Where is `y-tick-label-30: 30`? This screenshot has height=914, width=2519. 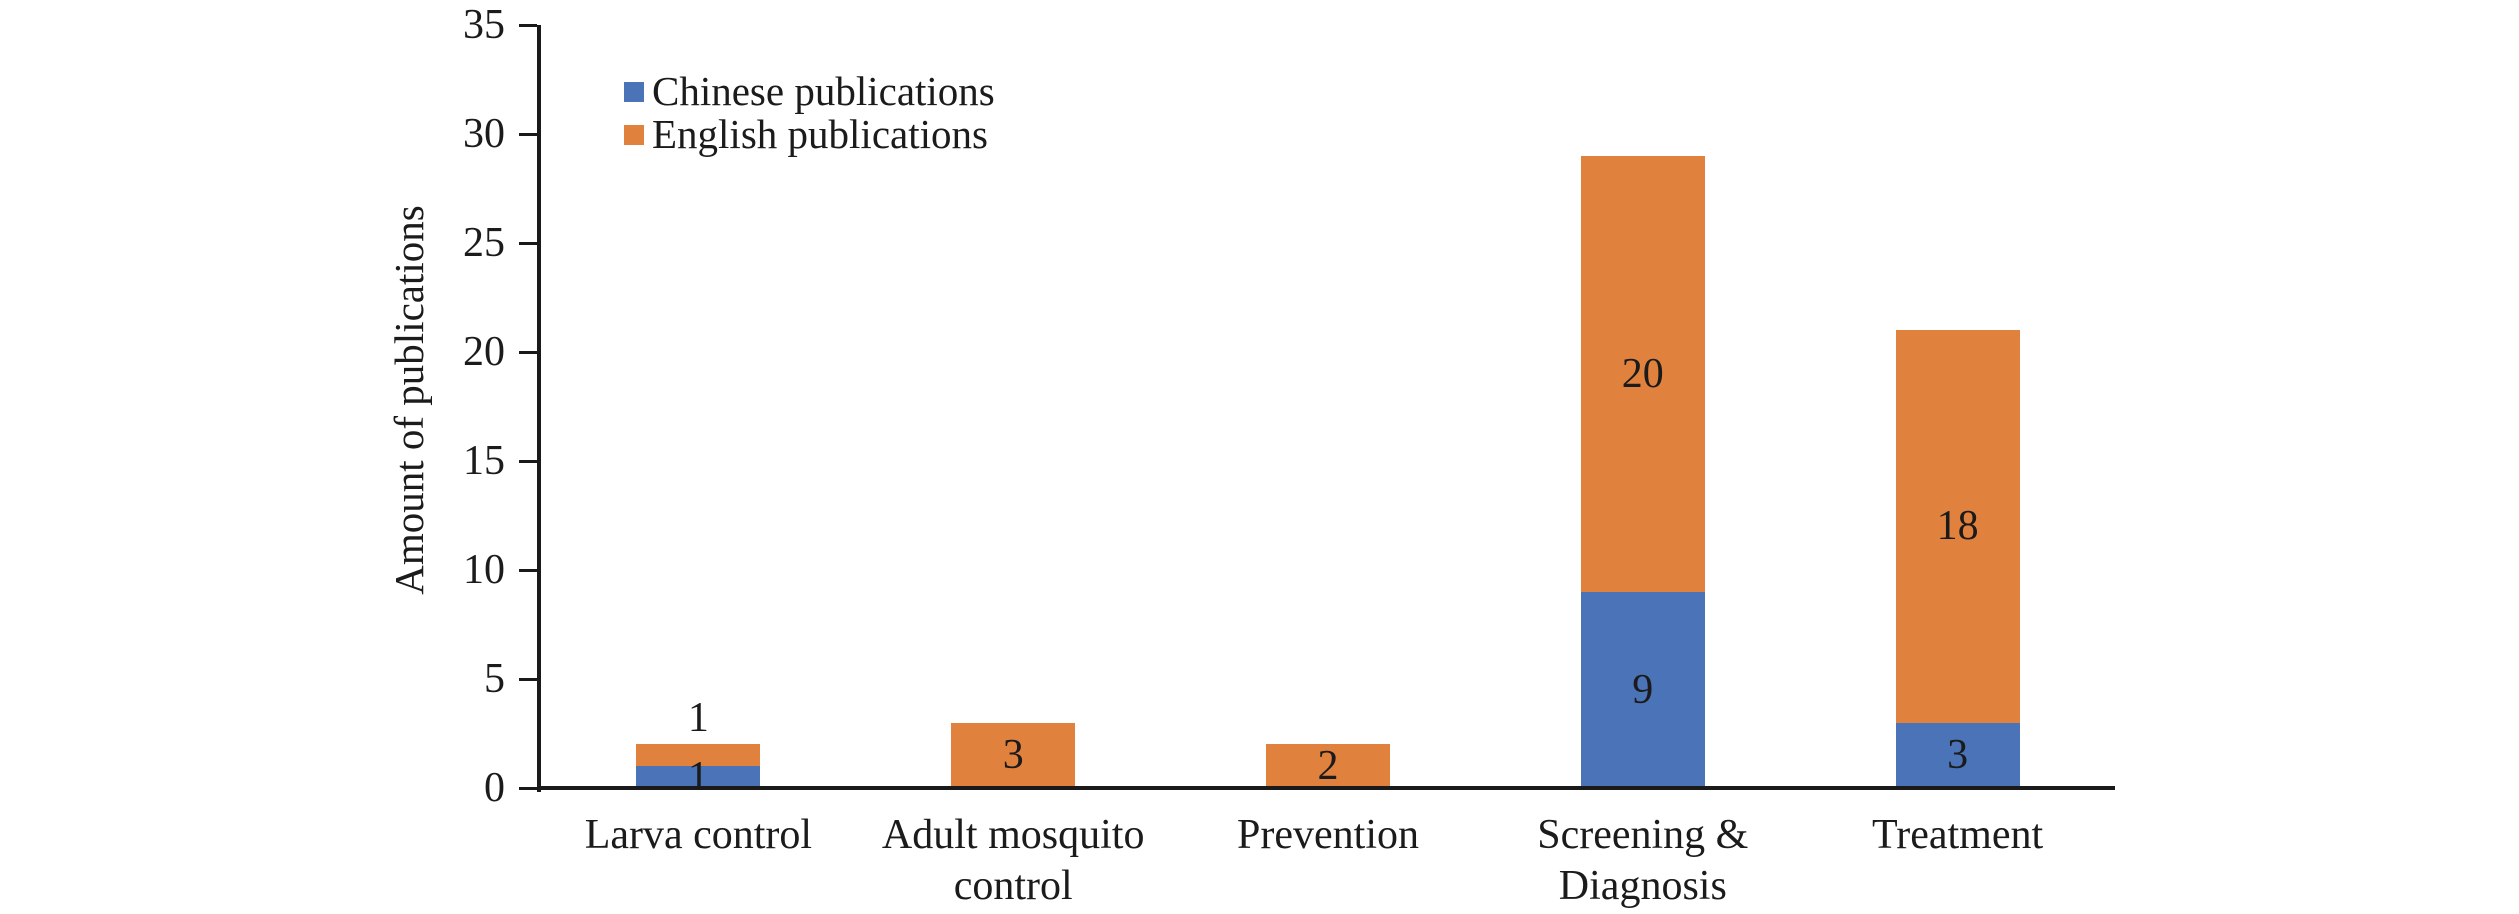
y-tick-label-30: 30 is located at coordinates (484, 134).